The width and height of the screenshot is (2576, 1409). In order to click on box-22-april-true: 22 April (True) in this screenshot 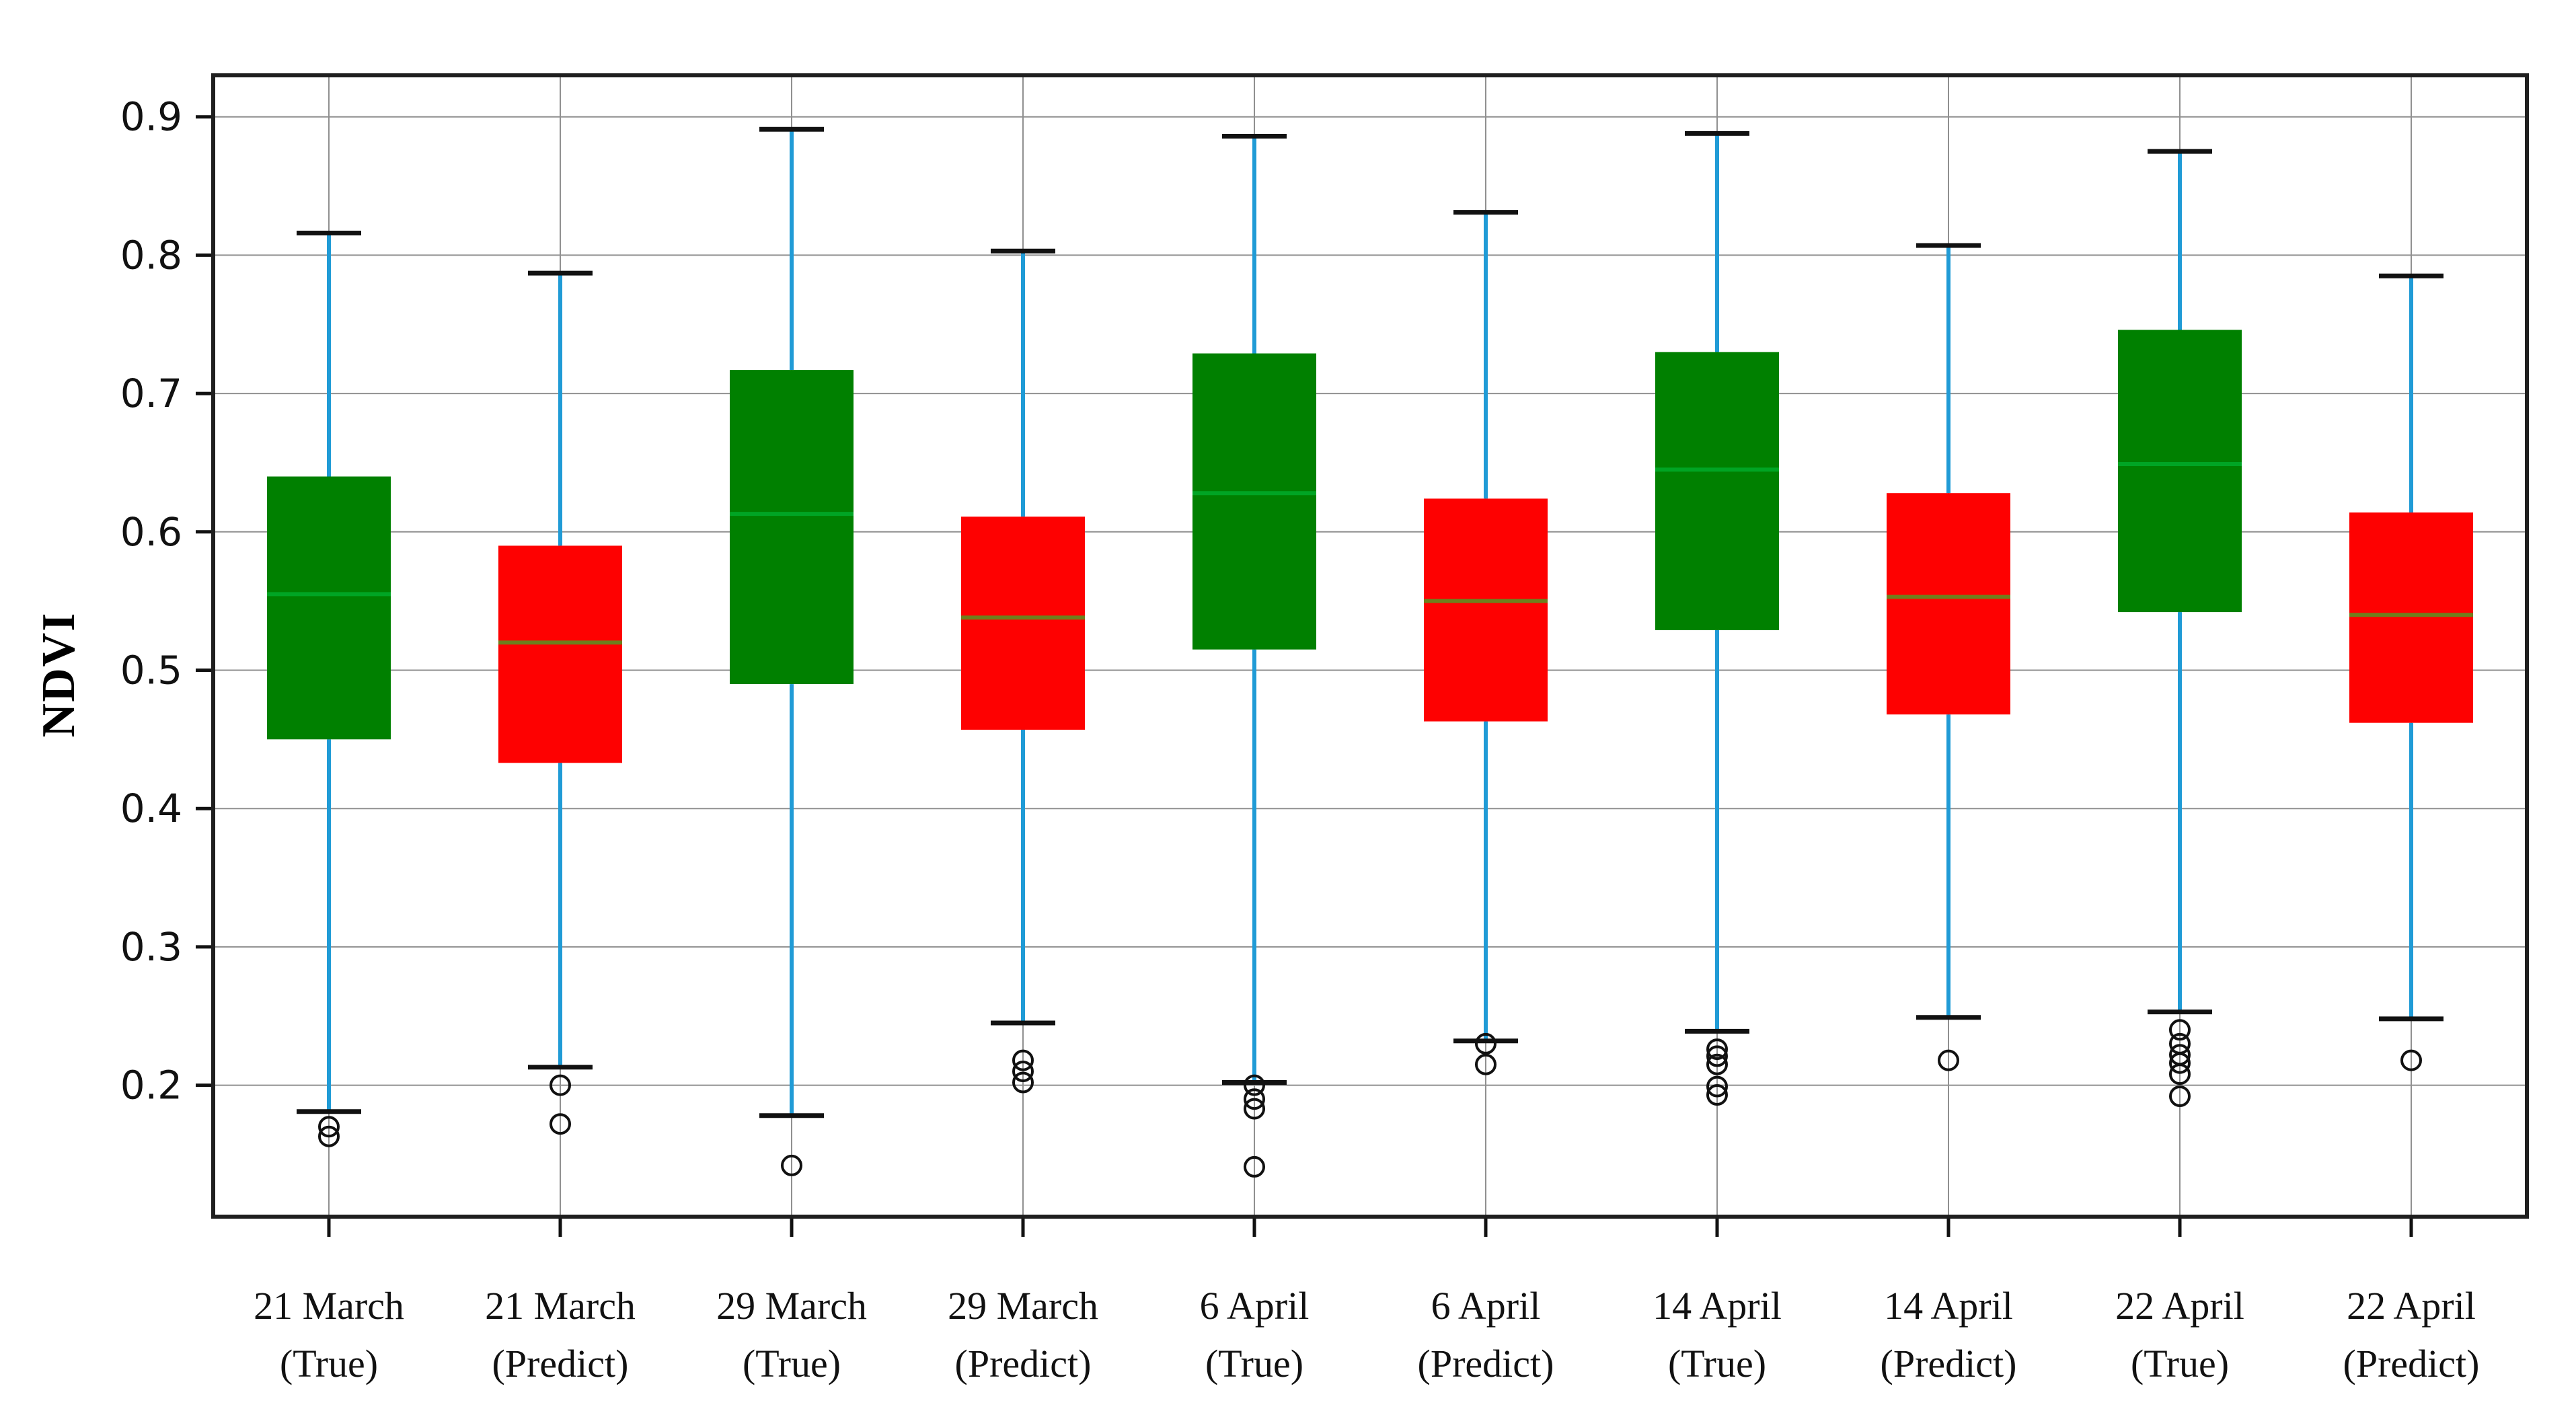, I will do `click(2179, 767)`.